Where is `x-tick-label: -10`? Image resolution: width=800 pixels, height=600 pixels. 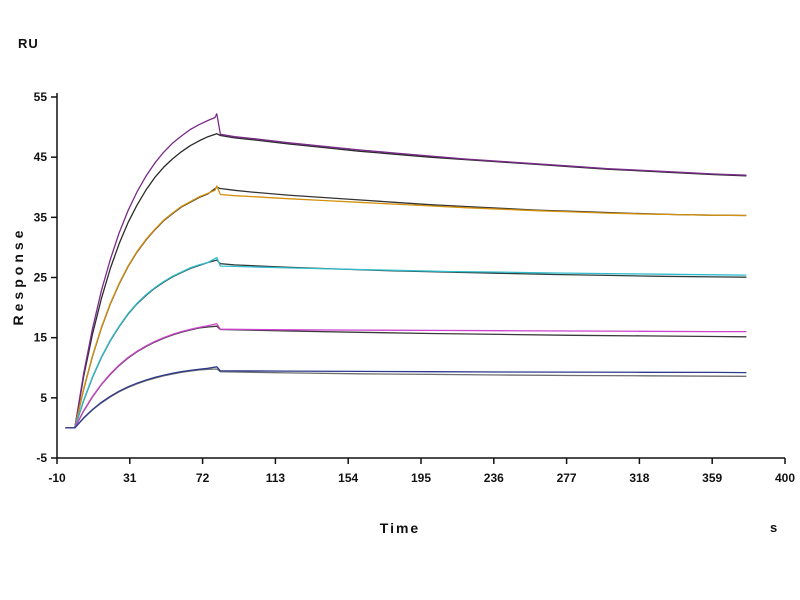
x-tick-label: -10 is located at coordinates (57, 478).